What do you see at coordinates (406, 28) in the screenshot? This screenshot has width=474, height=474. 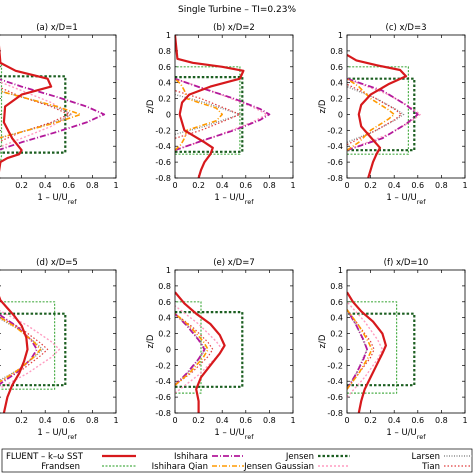 I see `panel-title: (c) x/D=3` at bounding box center [406, 28].